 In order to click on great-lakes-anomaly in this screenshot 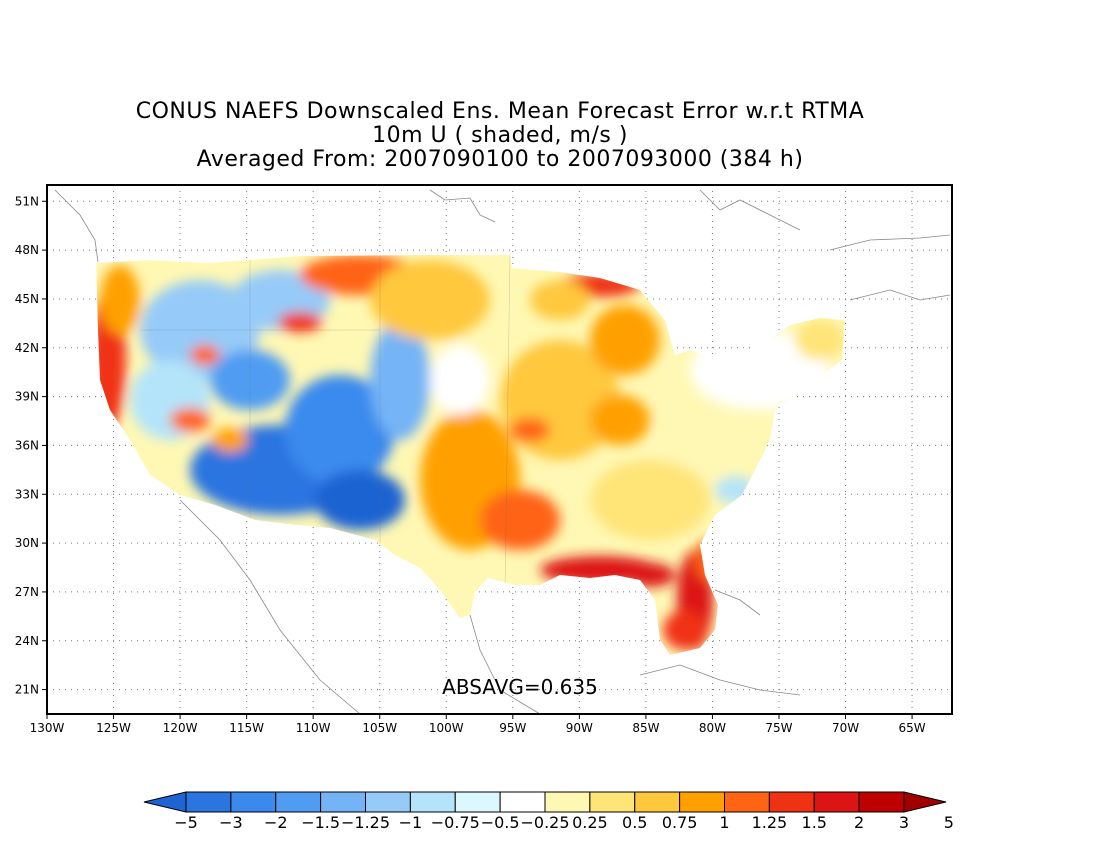, I will do `click(625, 340)`.